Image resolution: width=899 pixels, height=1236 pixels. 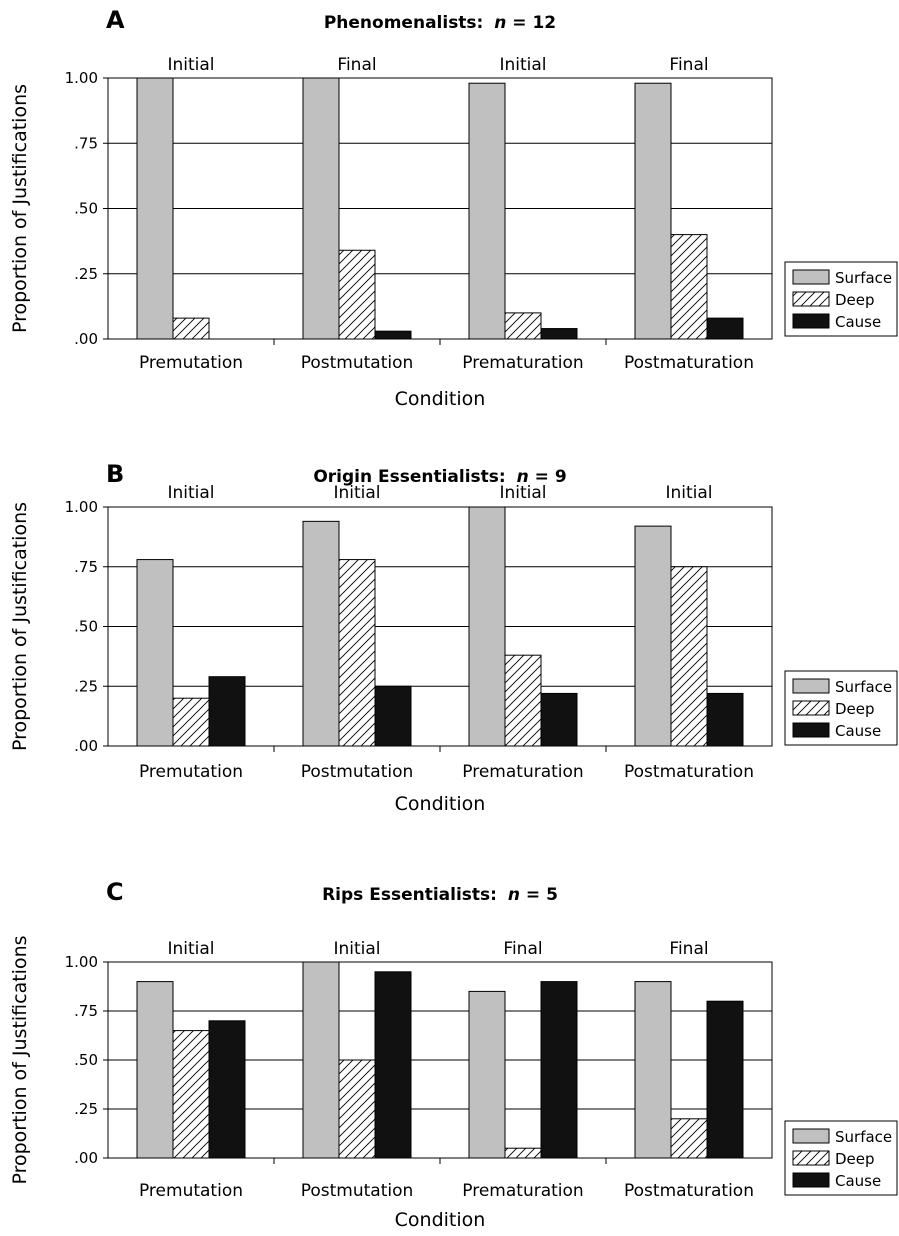 What do you see at coordinates (439, 477) in the screenshot?
I see `chart-title: Origin Essentialists: n = 9` at bounding box center [439, 477].